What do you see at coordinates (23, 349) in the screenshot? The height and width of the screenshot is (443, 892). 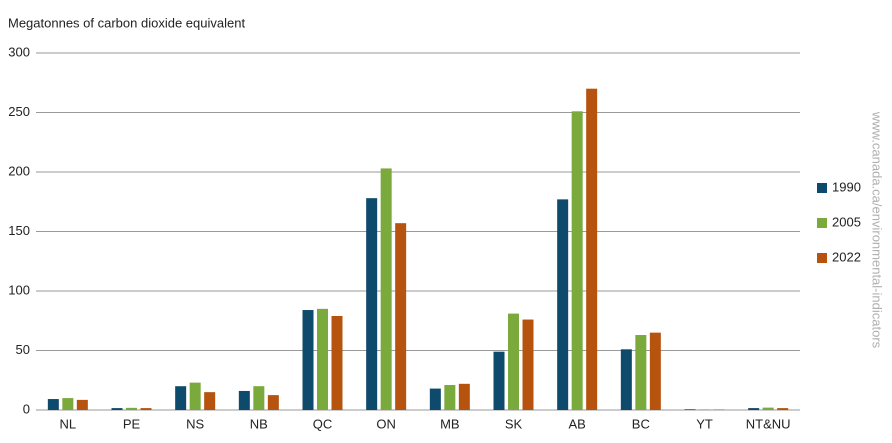 I see `y-tick-label: 50` at bounding box center [23, 349].